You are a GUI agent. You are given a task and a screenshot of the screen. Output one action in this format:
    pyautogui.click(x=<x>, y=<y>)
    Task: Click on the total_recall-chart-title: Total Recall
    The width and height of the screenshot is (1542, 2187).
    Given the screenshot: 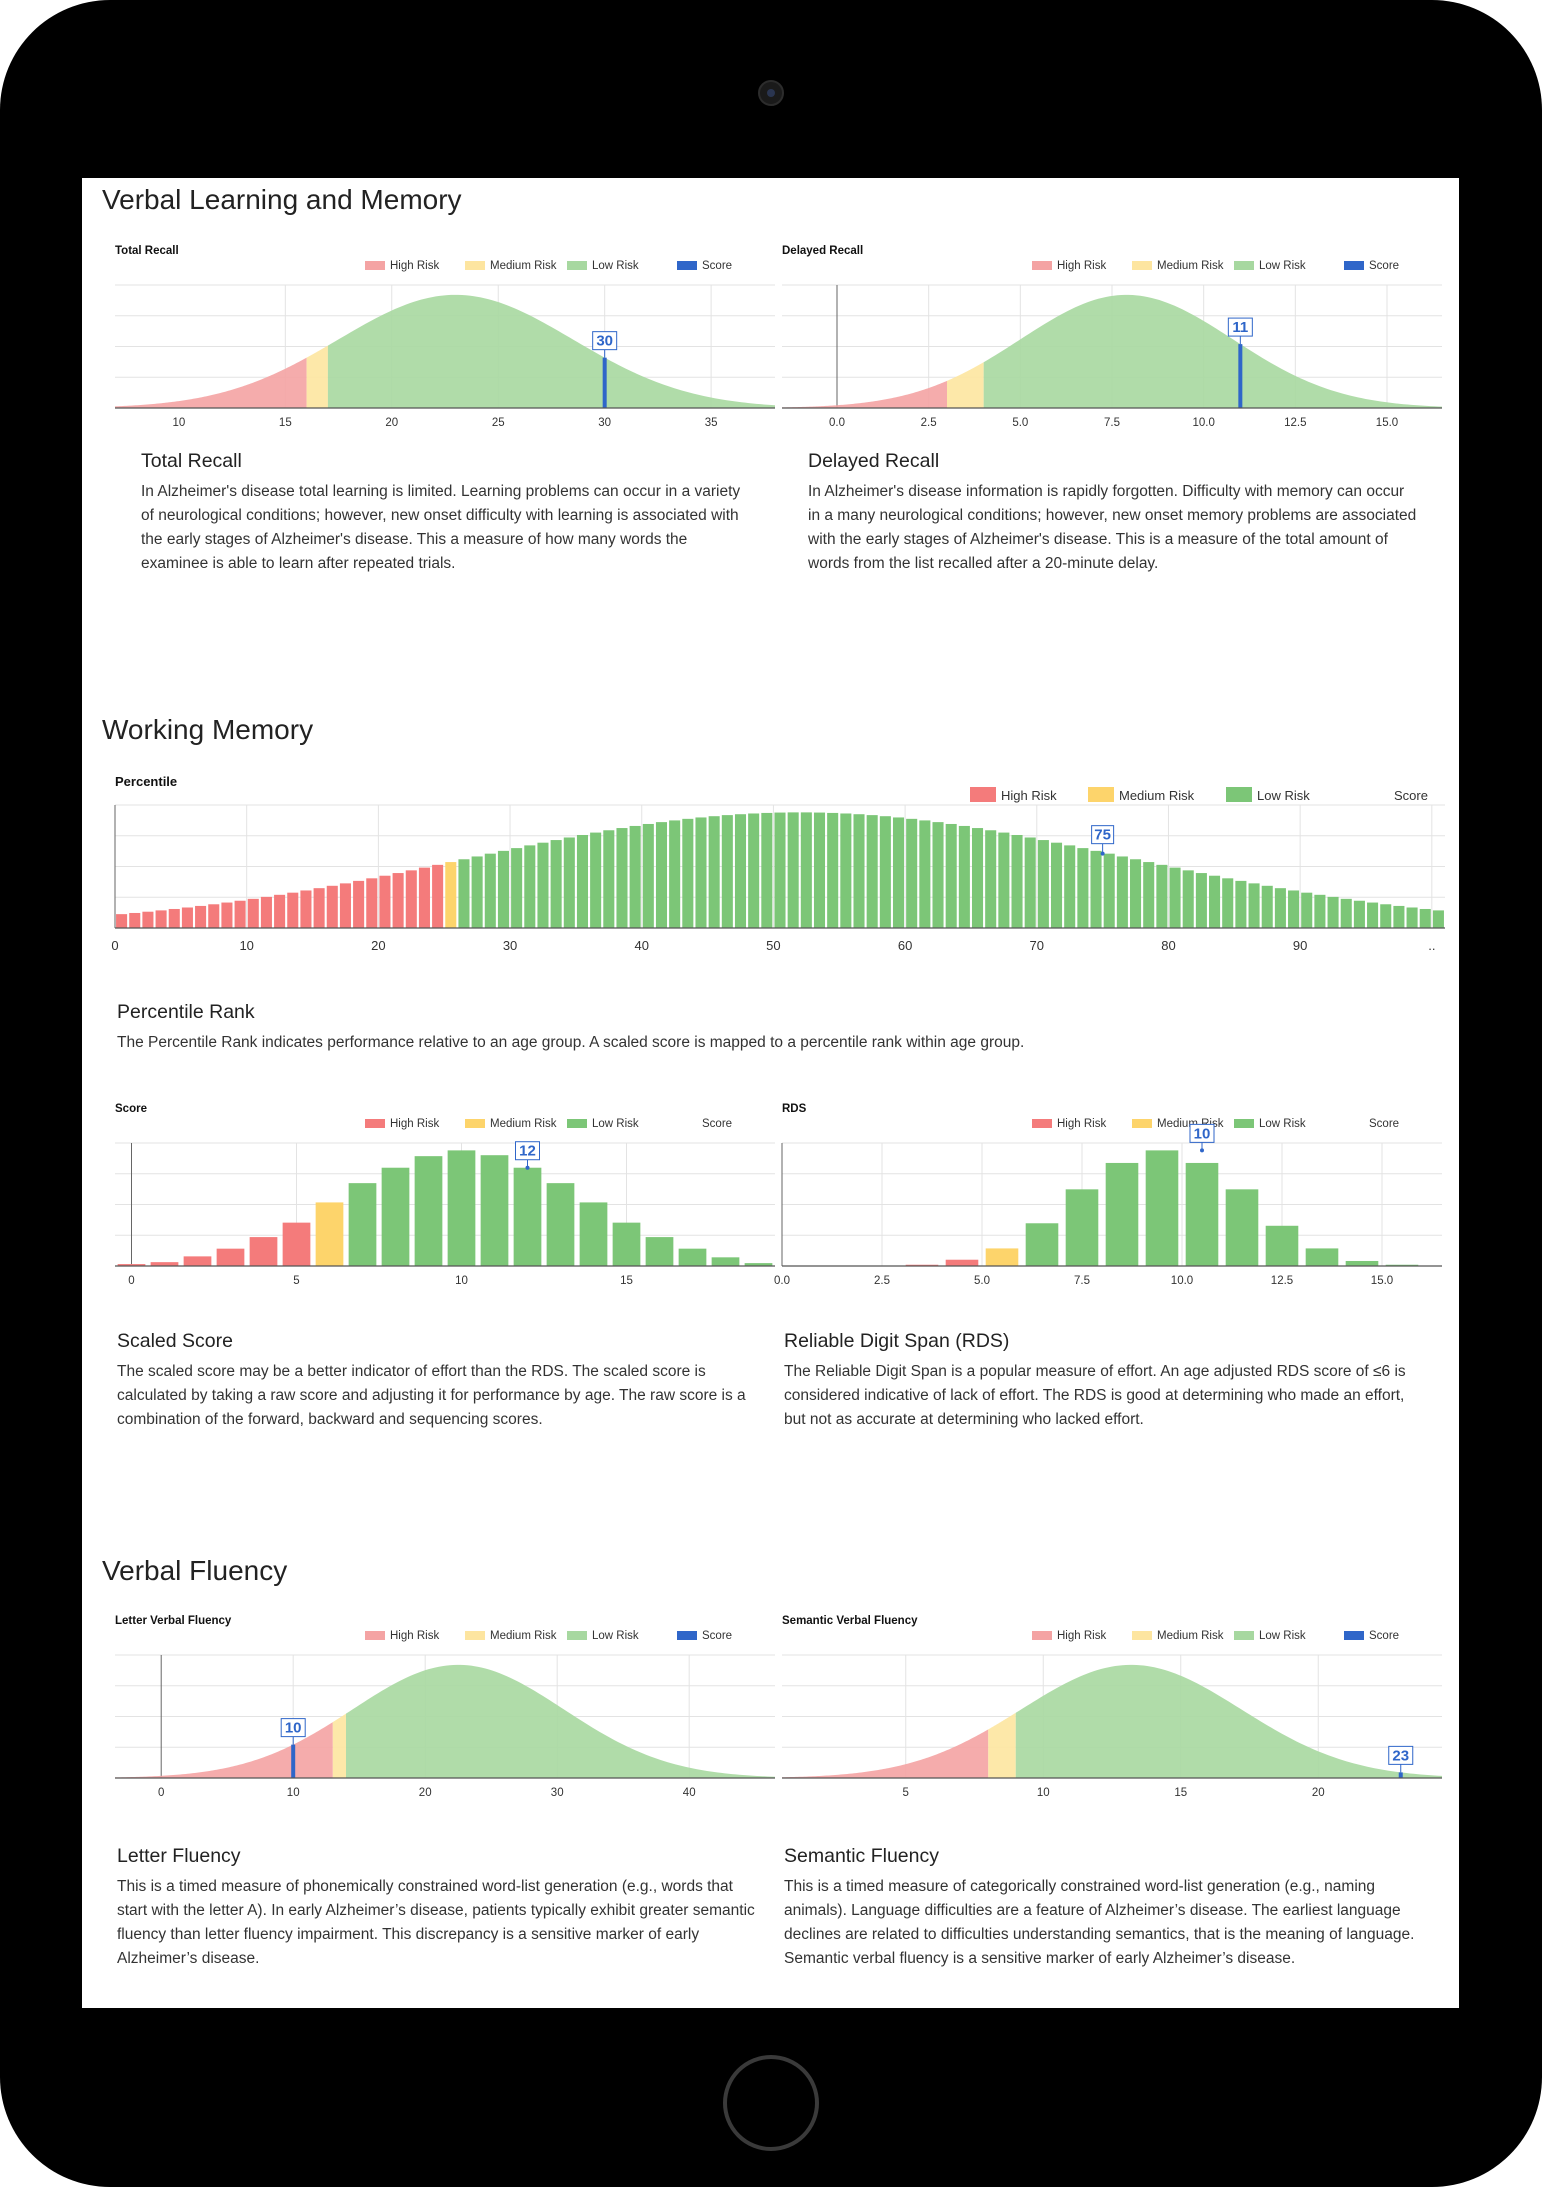 What is the action you would take?
    pyautogui.click(x=147, y=251)
    